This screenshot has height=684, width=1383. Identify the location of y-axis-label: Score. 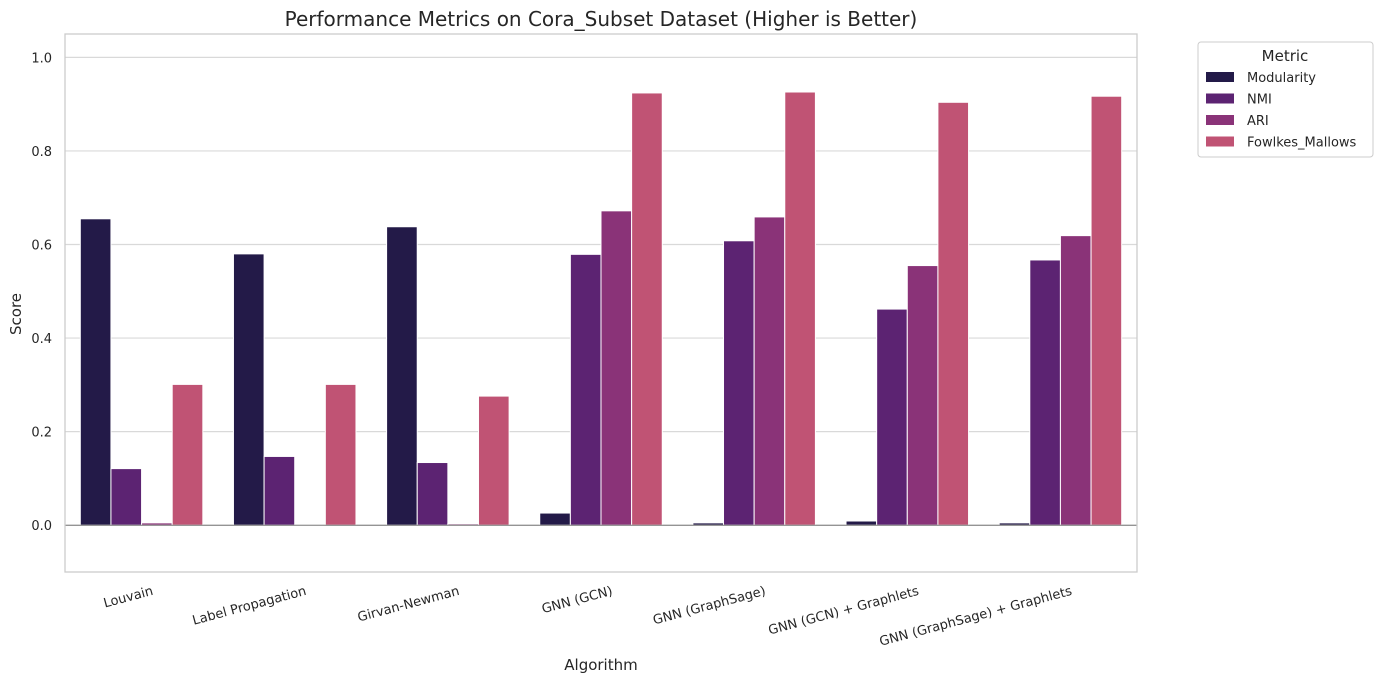
(16, 314).